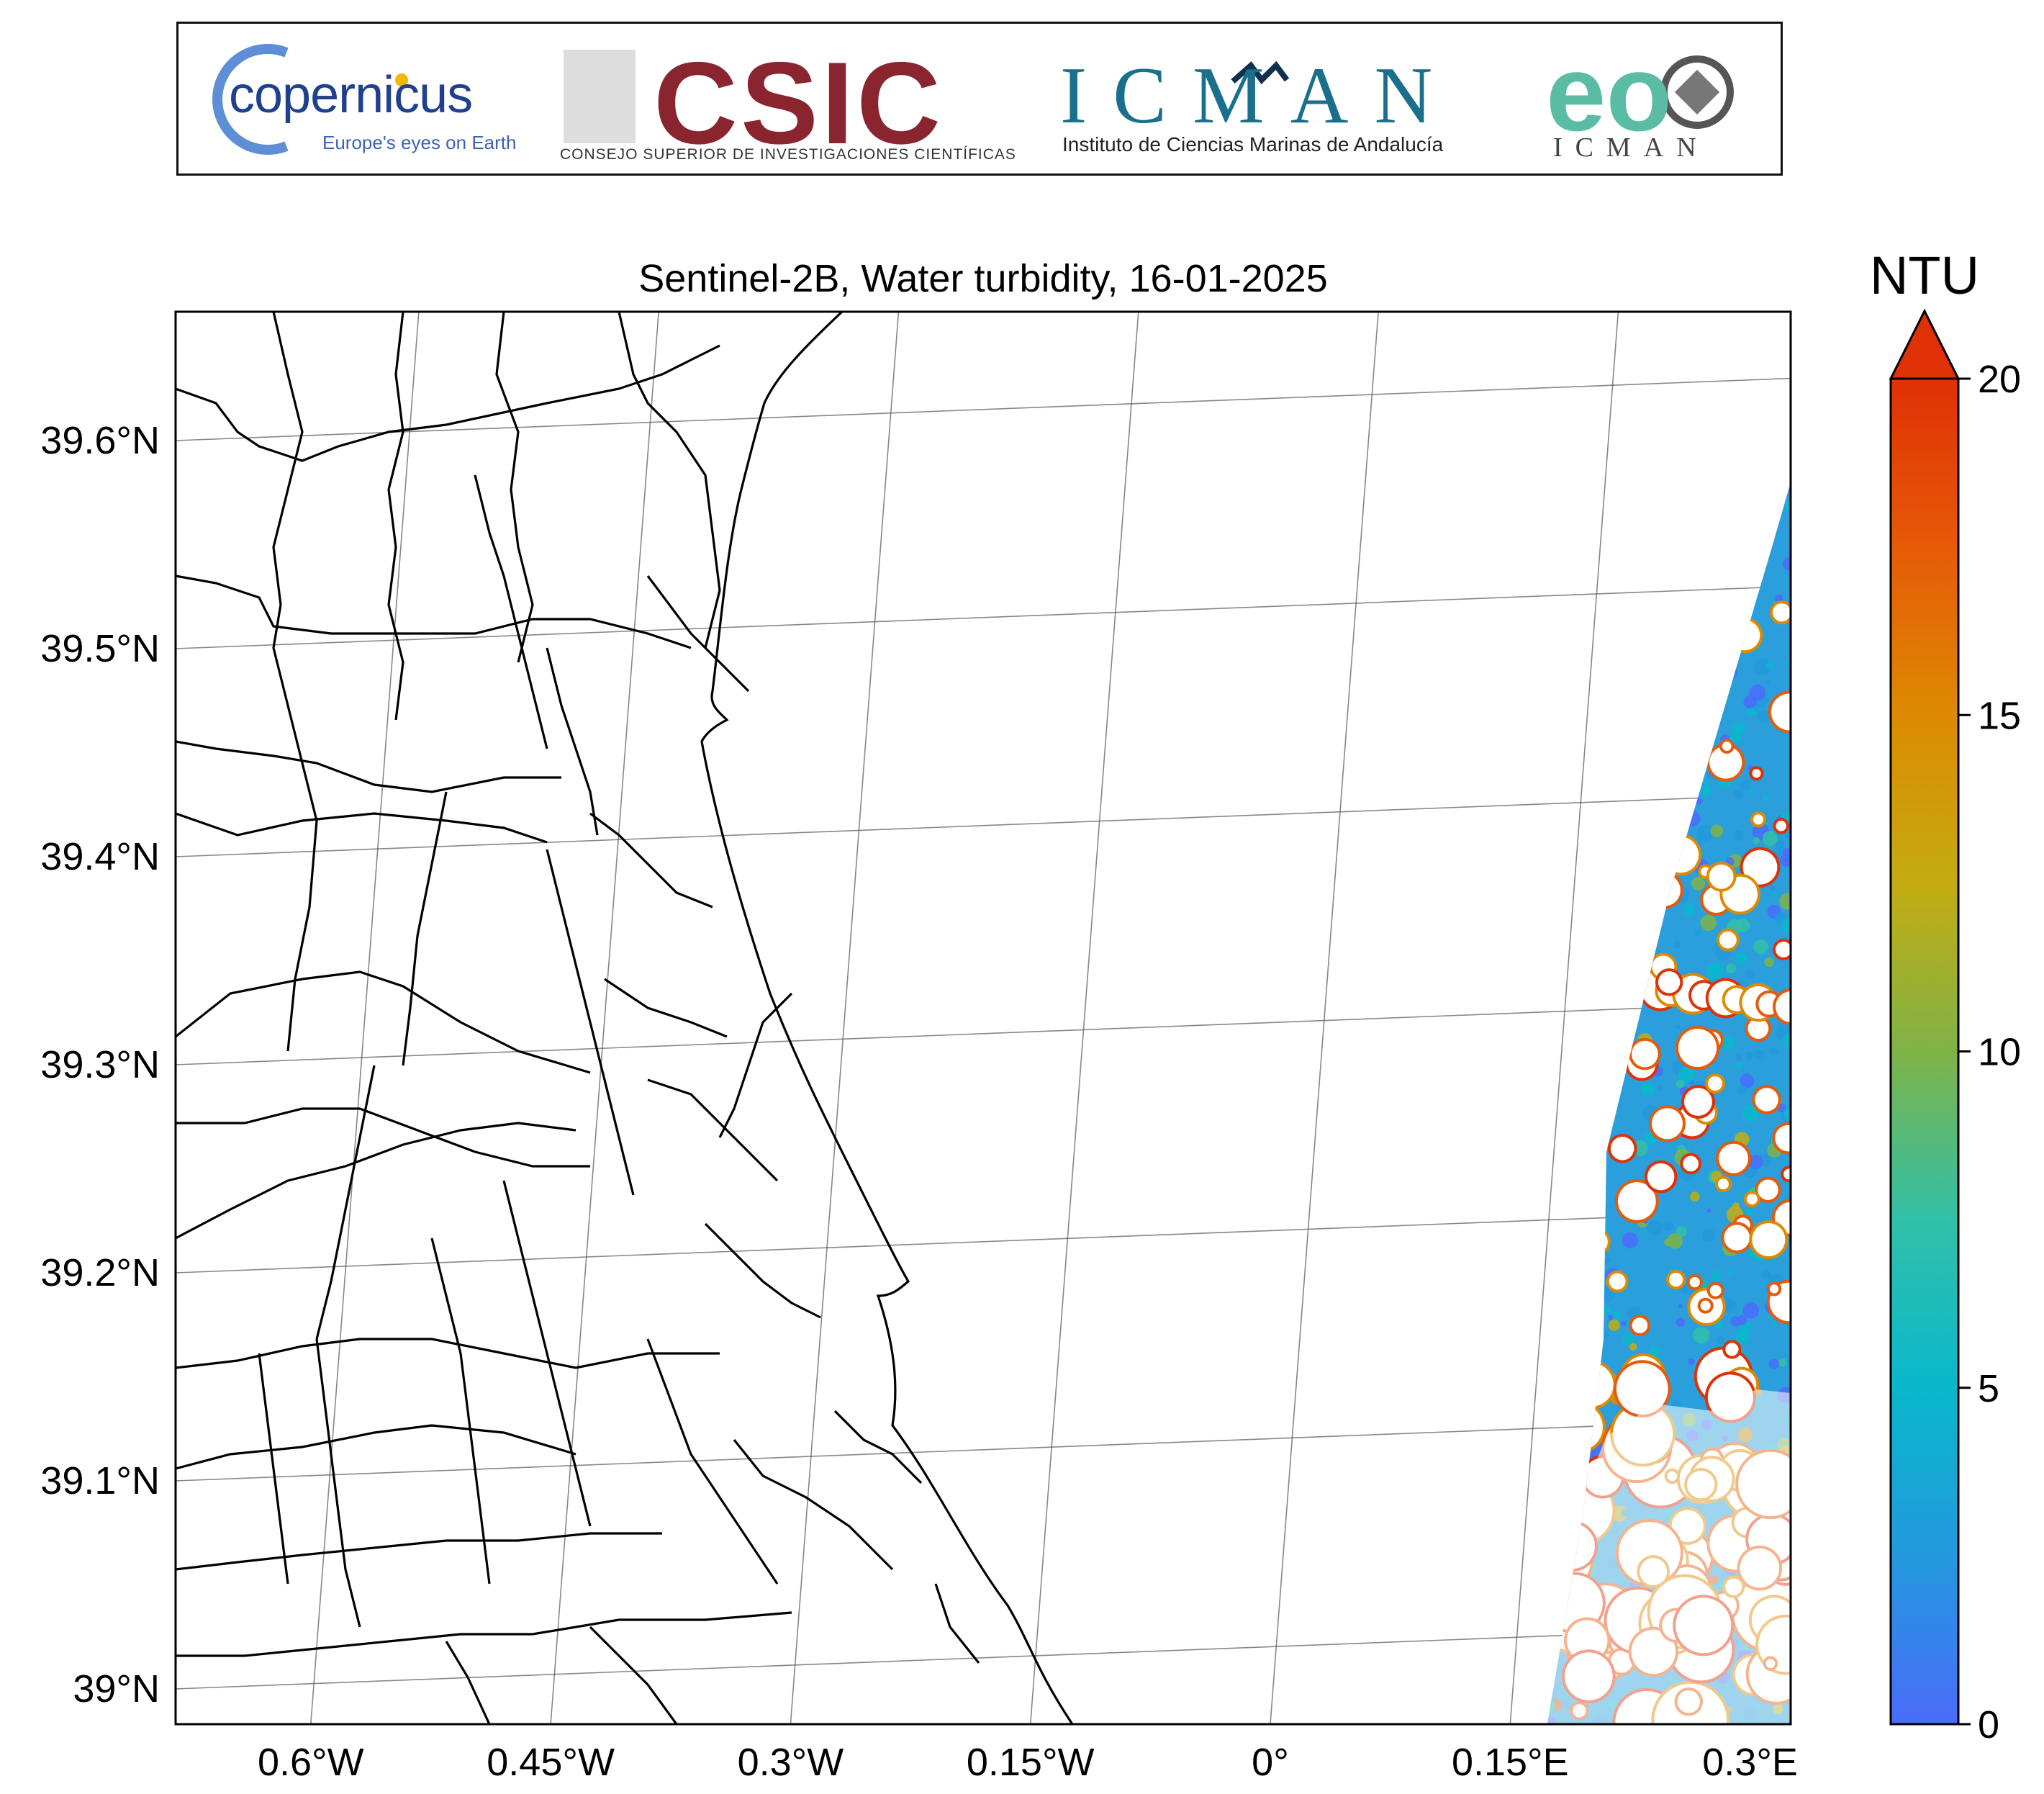  Describe the element at coordinates (1260, 72) in the screenshot. I see `icman-wave-icon` at that location.